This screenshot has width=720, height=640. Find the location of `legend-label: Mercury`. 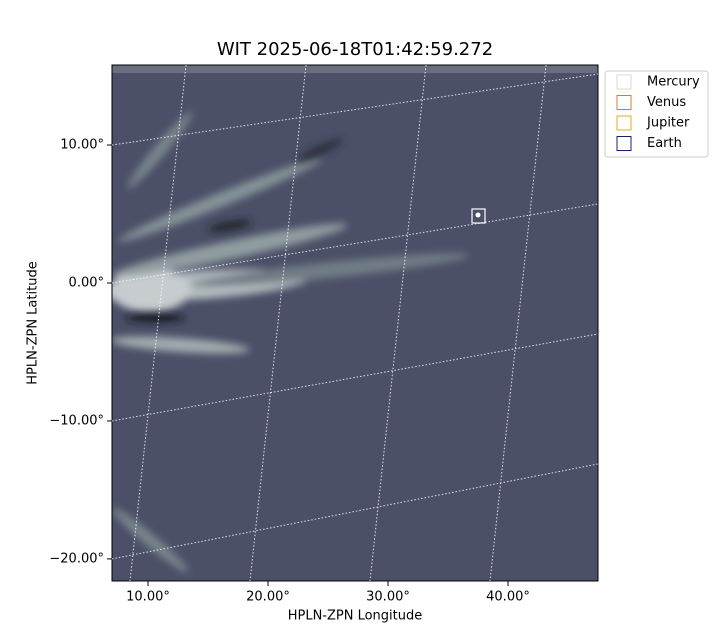

legend-label: Mercury is located at coordinates (673, 82).